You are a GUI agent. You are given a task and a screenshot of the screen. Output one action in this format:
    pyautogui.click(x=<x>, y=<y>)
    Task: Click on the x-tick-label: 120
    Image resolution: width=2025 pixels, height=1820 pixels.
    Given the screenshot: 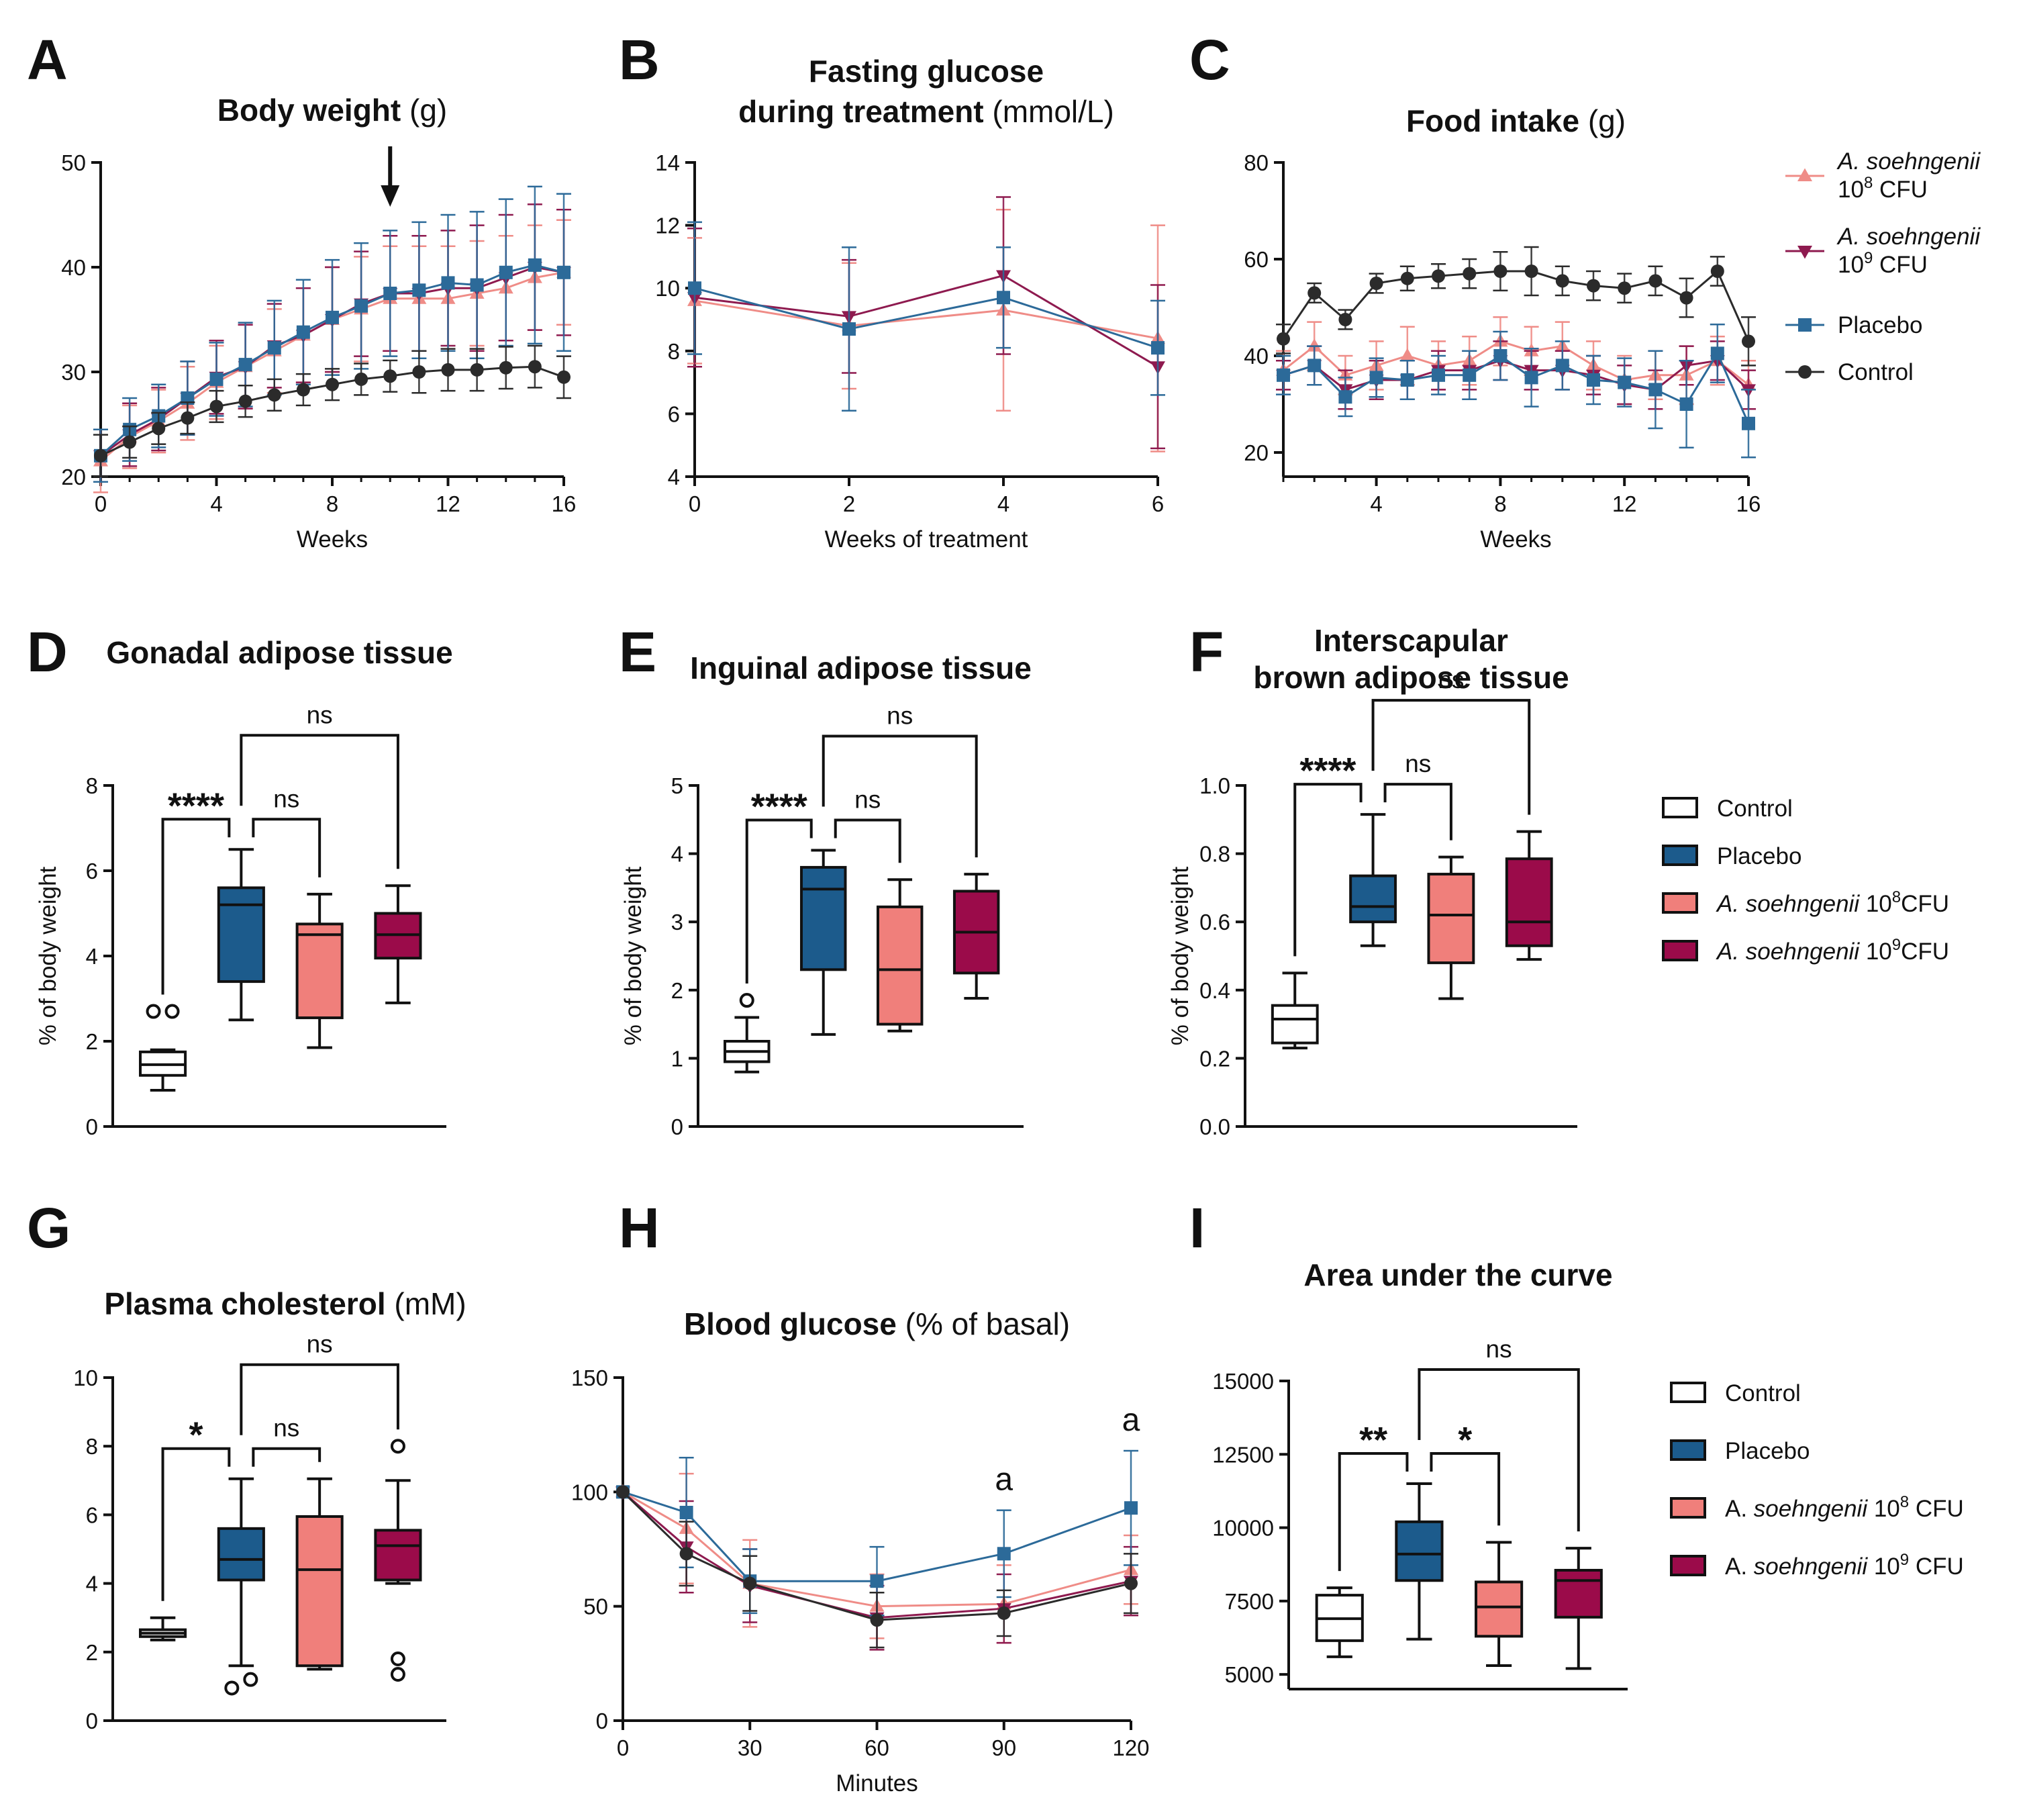 What is the action you would take?
    pyautogui.click(x=1130, y=1747)
    